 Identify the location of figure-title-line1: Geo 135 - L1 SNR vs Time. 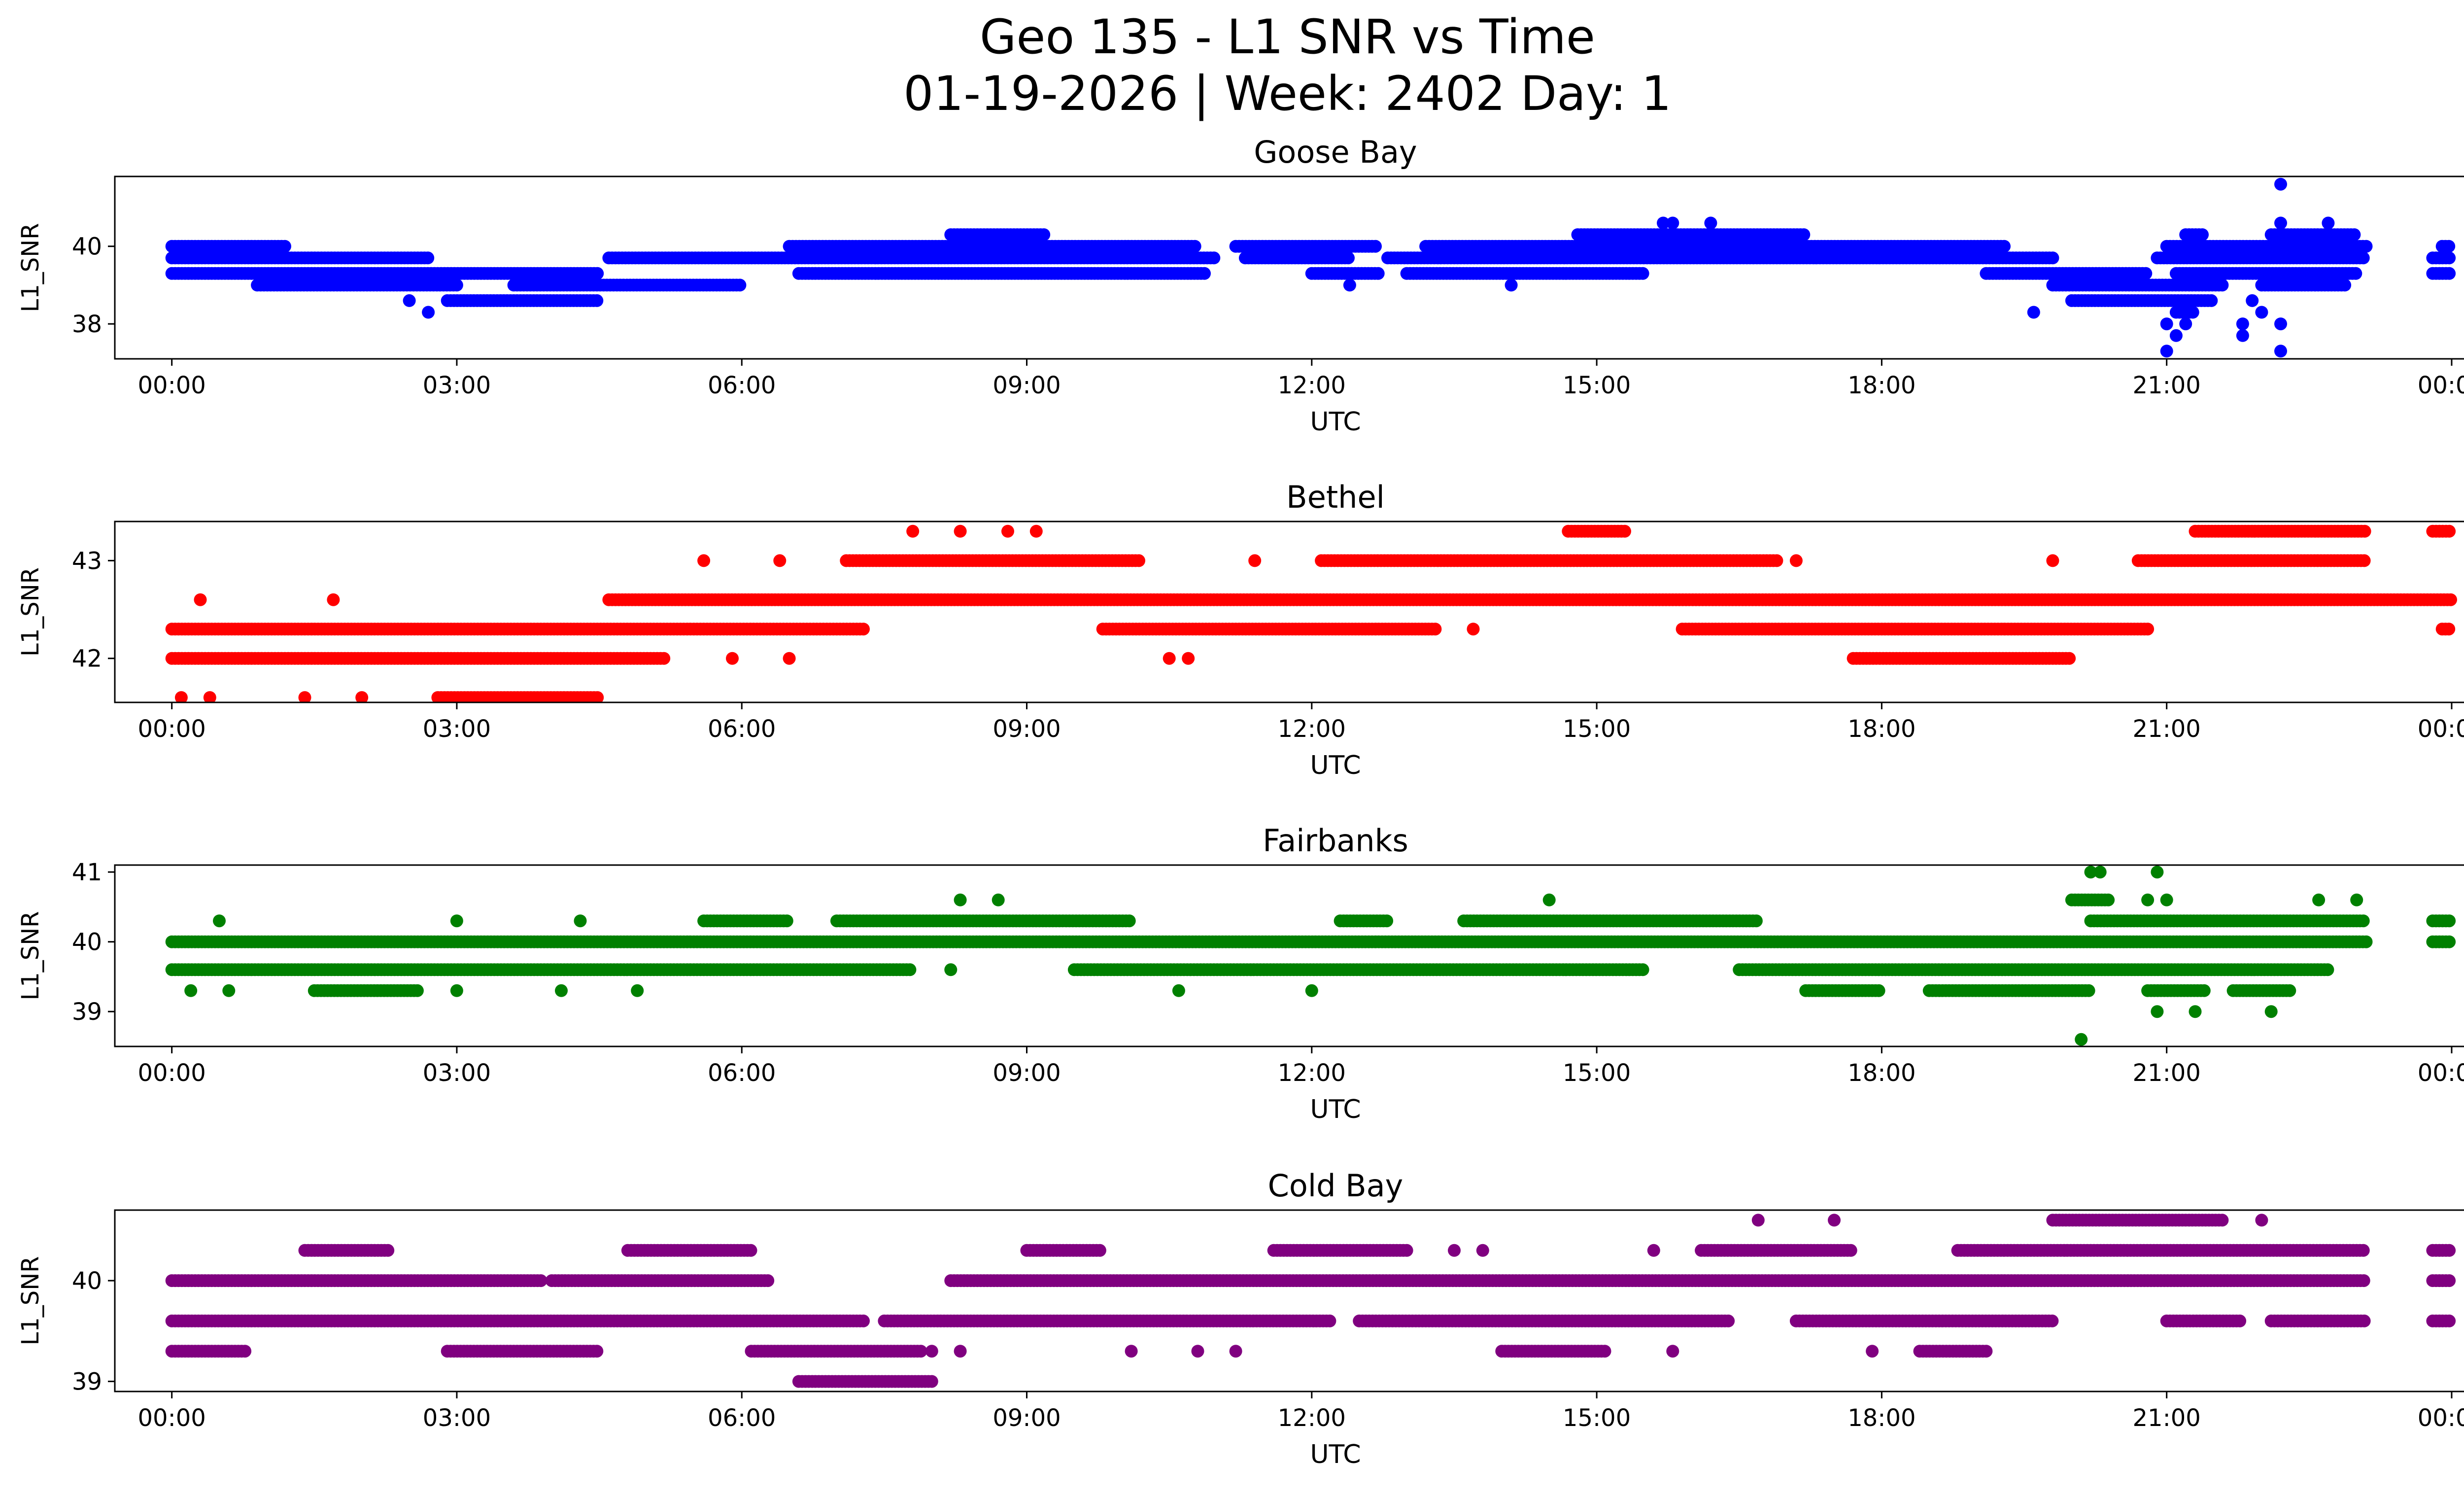
(1287, 37).